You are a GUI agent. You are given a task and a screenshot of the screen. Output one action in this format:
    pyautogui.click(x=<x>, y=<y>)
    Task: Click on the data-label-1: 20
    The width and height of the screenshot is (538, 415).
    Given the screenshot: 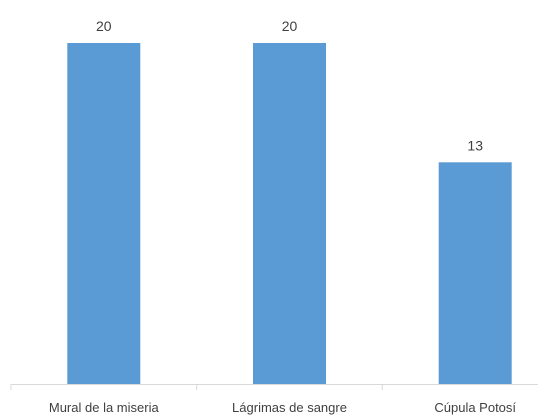 What is the action you would take?
    pyautogui.click(x=104, y=26)
    